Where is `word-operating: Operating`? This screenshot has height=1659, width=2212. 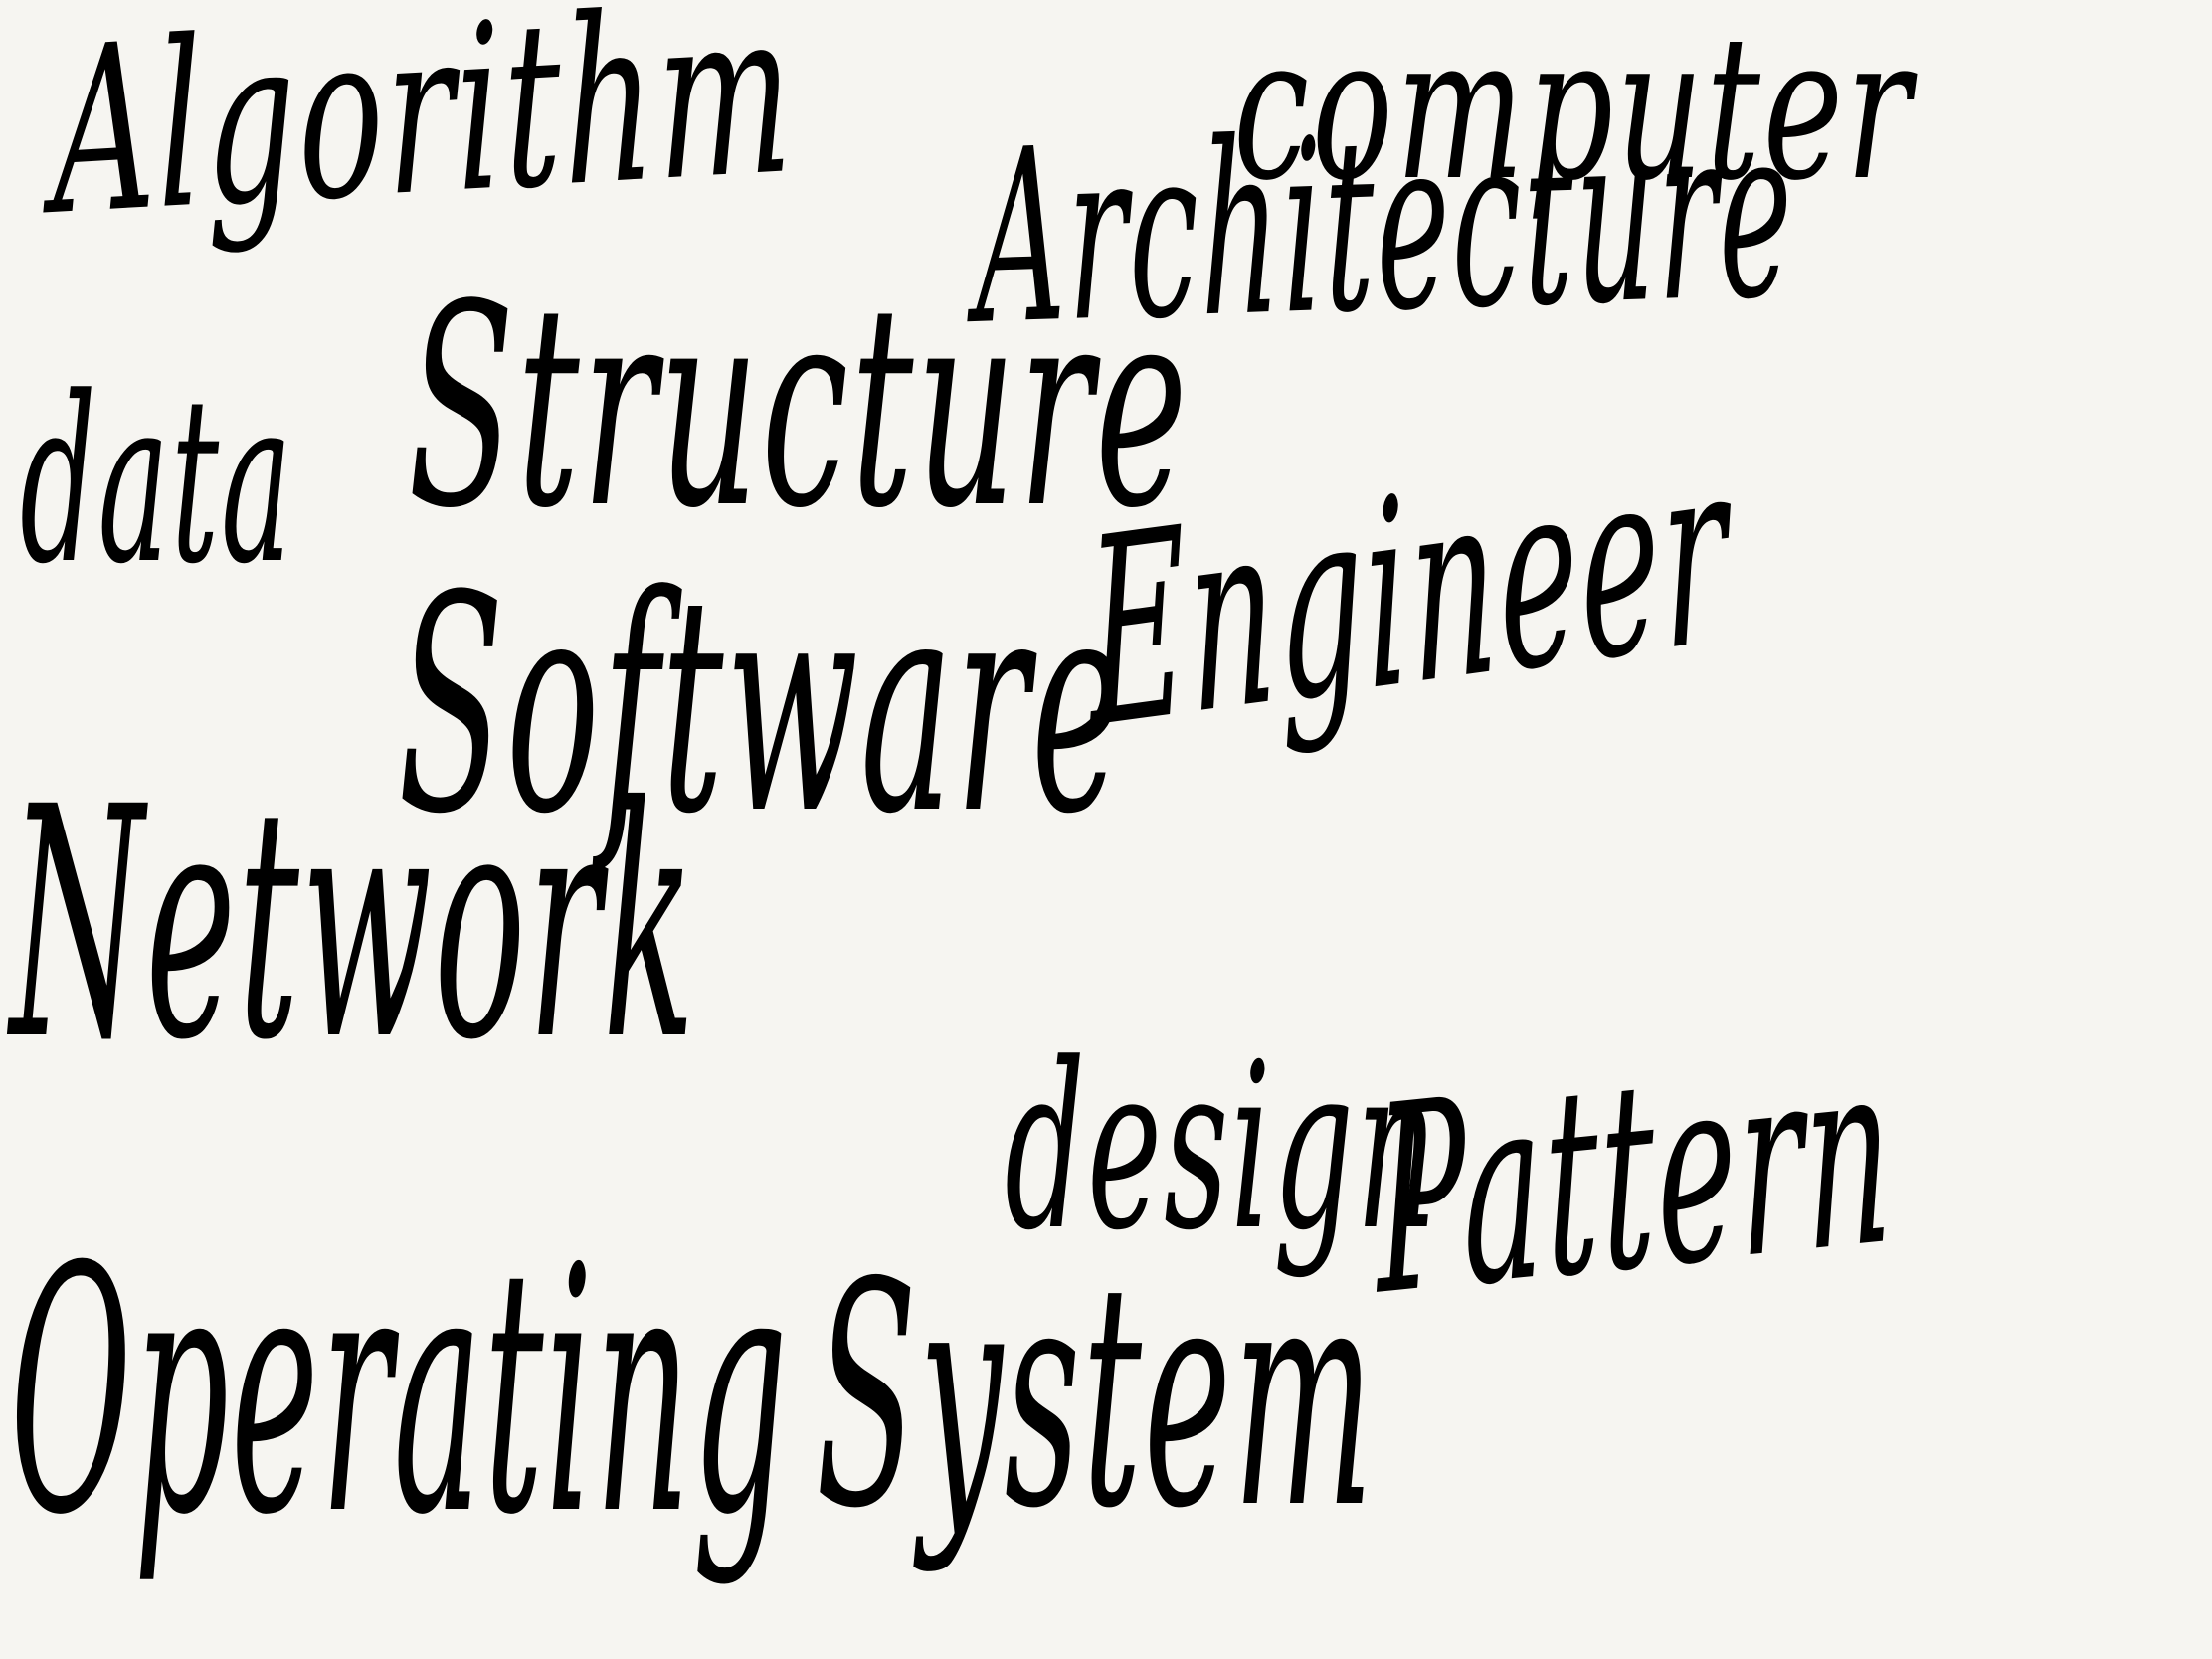 word-operating: Operating is located at coordinates (400, 1392).